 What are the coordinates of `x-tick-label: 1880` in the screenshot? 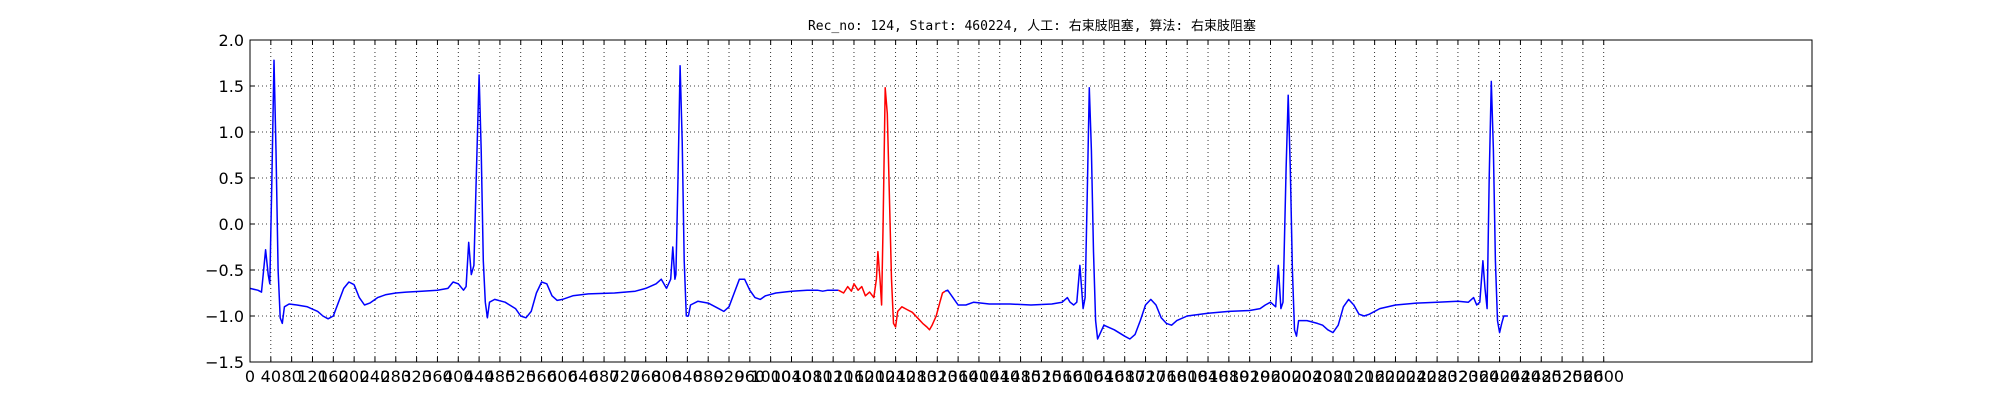 It's located at (1228, 376).